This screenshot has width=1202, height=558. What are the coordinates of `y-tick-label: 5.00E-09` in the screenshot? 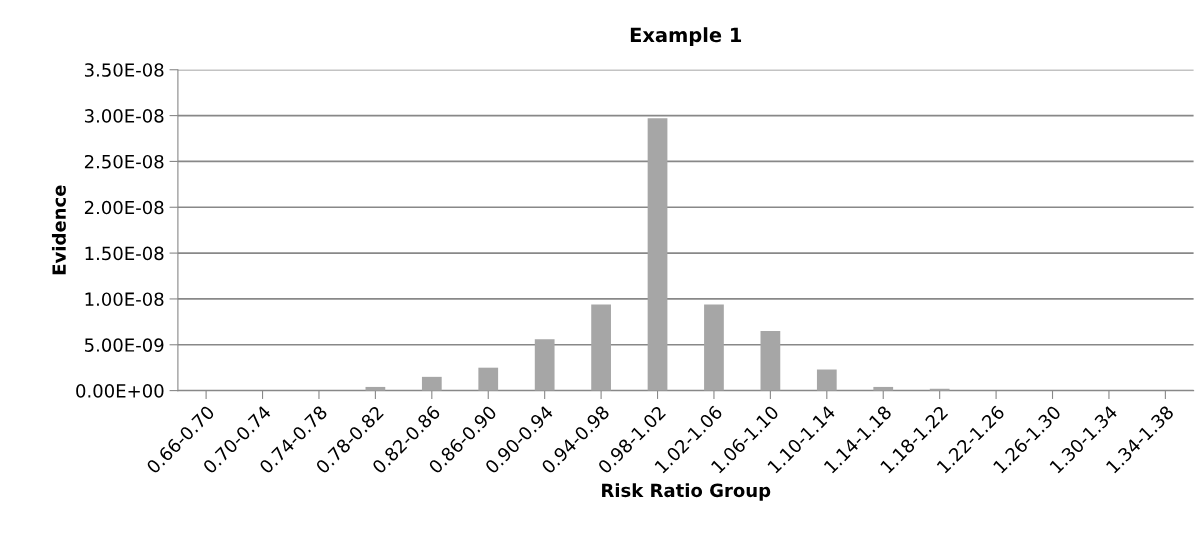 It's located at (124, 345).